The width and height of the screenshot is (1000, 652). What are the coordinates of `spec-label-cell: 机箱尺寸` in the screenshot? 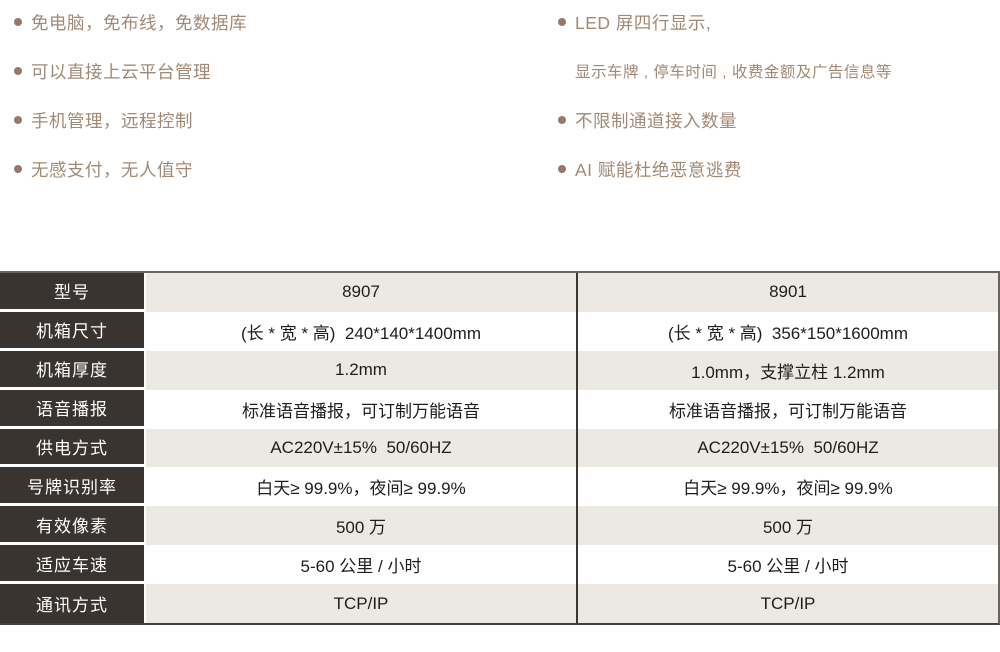 It's located at (73, 331).